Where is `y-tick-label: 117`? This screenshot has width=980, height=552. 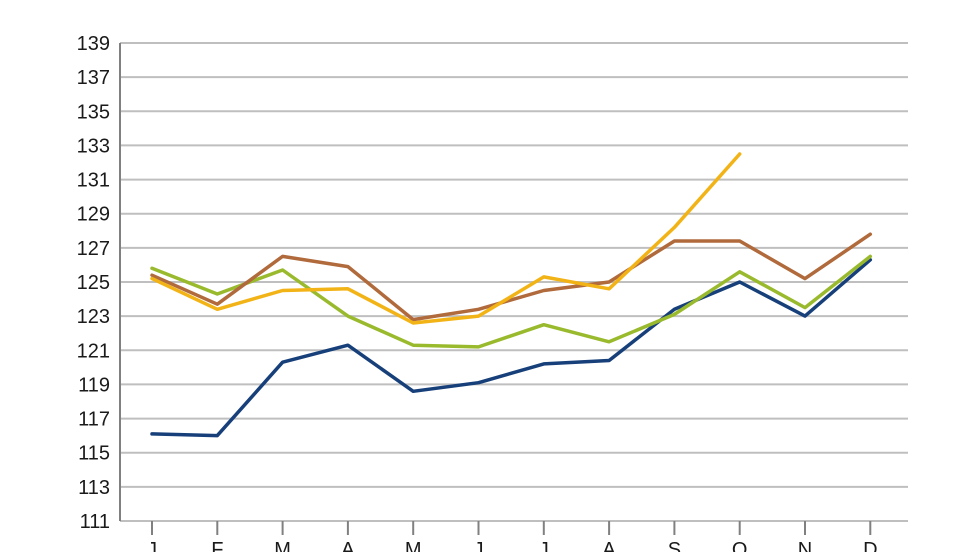 y-tick-label: 117 is located at coordinates (94, 420).